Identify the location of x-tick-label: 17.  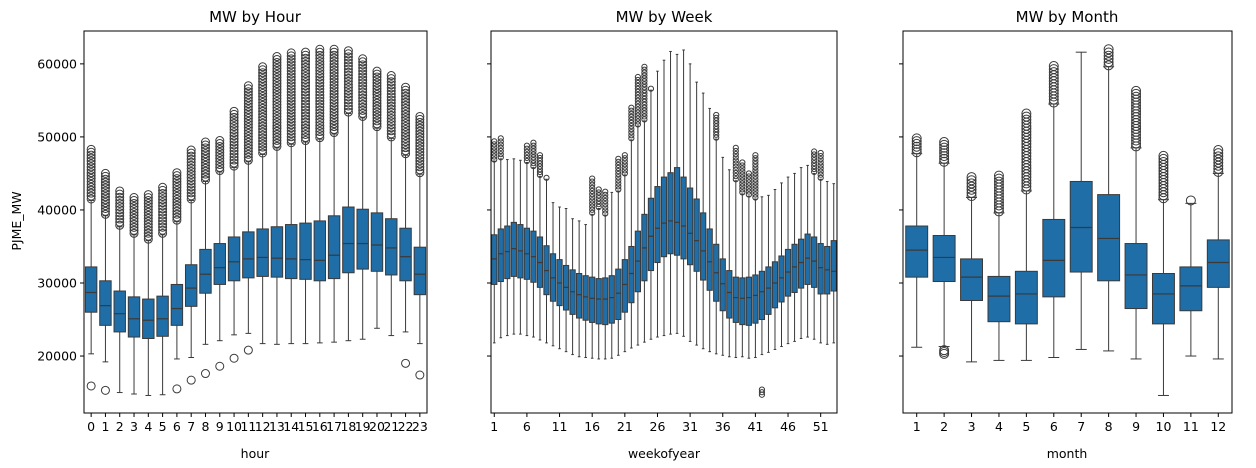
(334, 426).